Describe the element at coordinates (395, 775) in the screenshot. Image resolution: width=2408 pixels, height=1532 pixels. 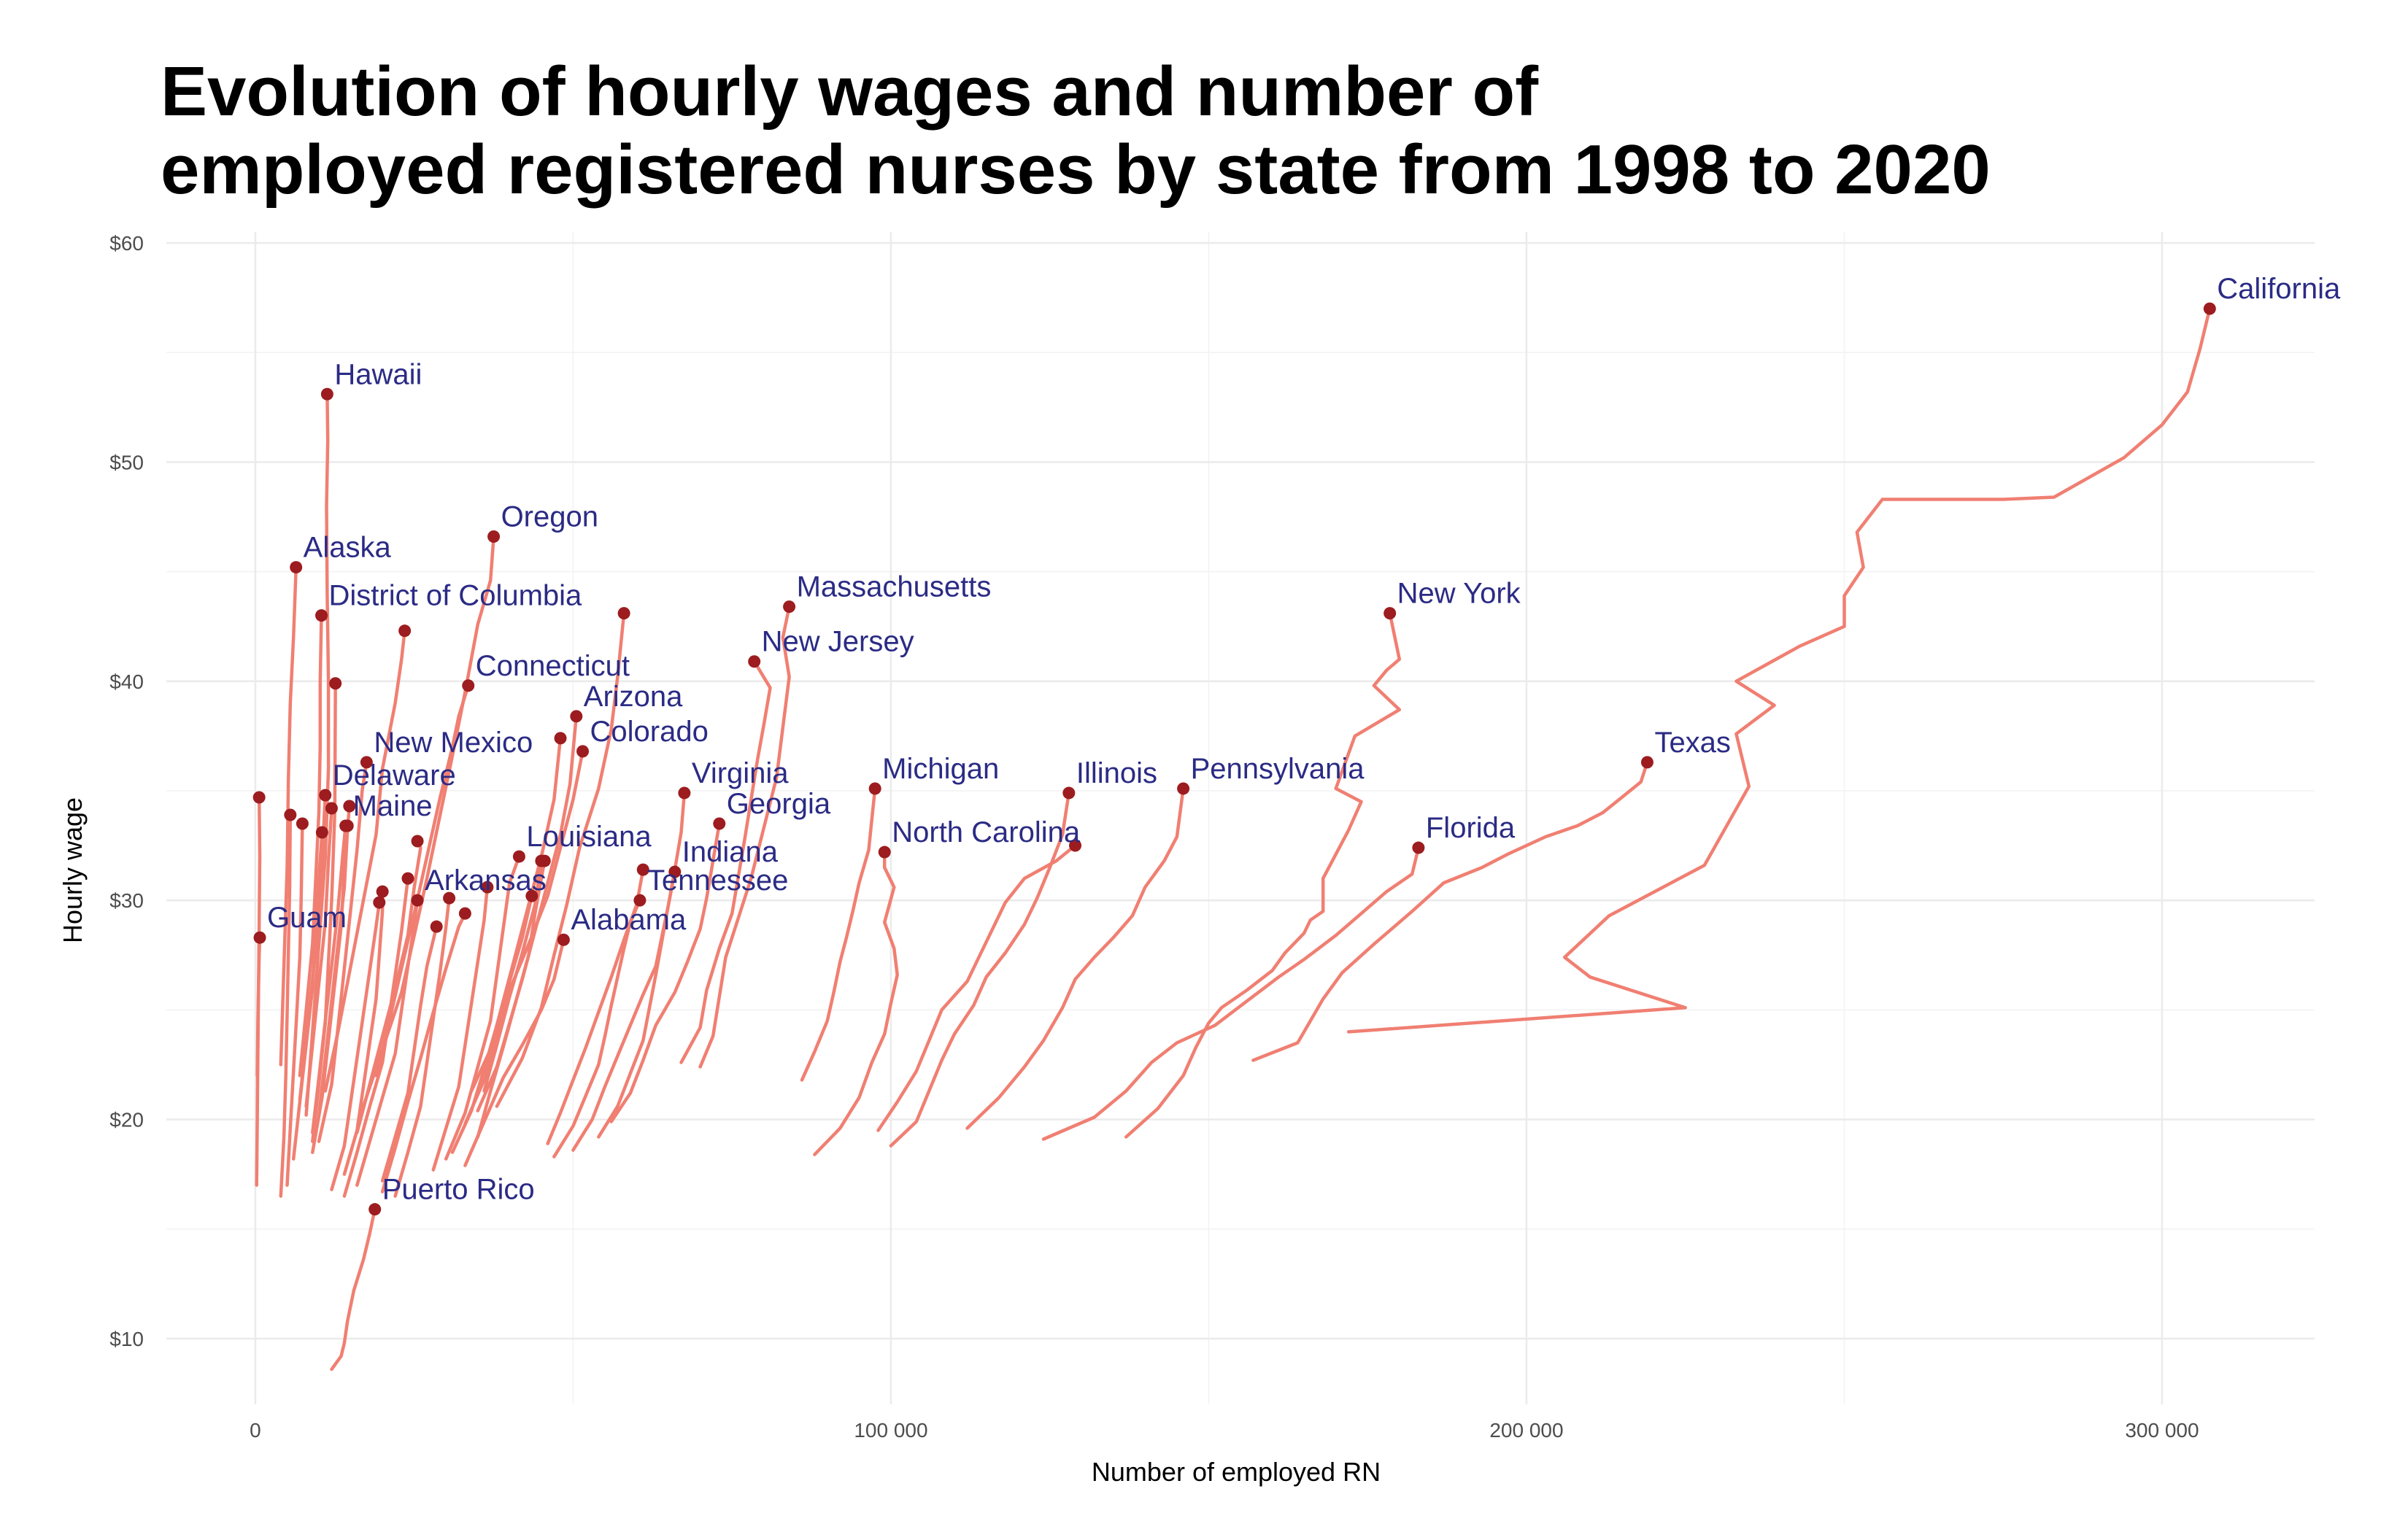
I see `label-delaware: Delaware` at that location.